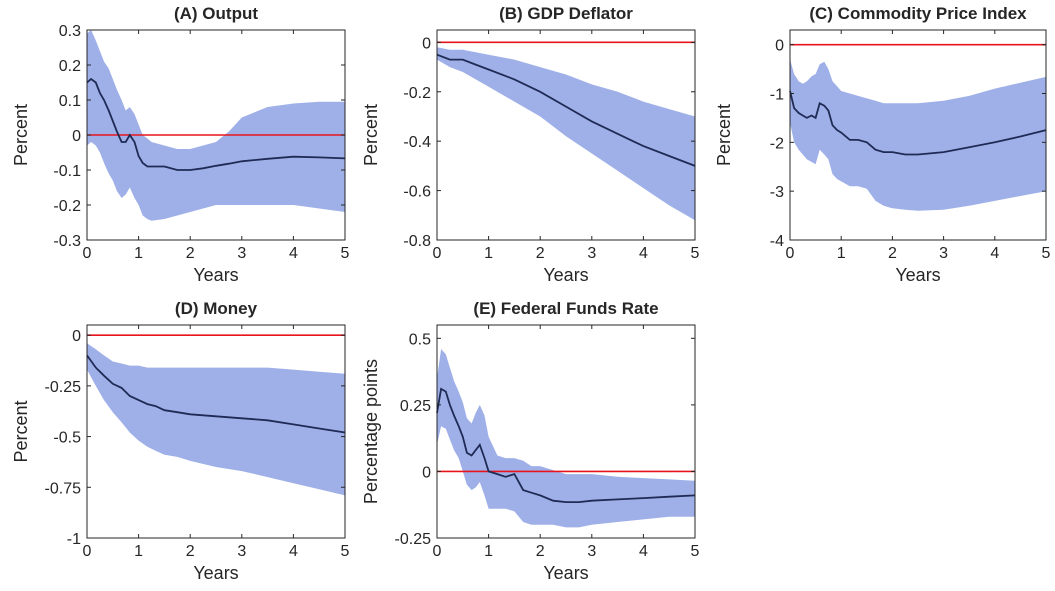 The width and height of the screenshot is (1055, 591). Describe the element at coordinates (67, 171) in the screenshot. I see `y-tick-label: -0.1` at that location.